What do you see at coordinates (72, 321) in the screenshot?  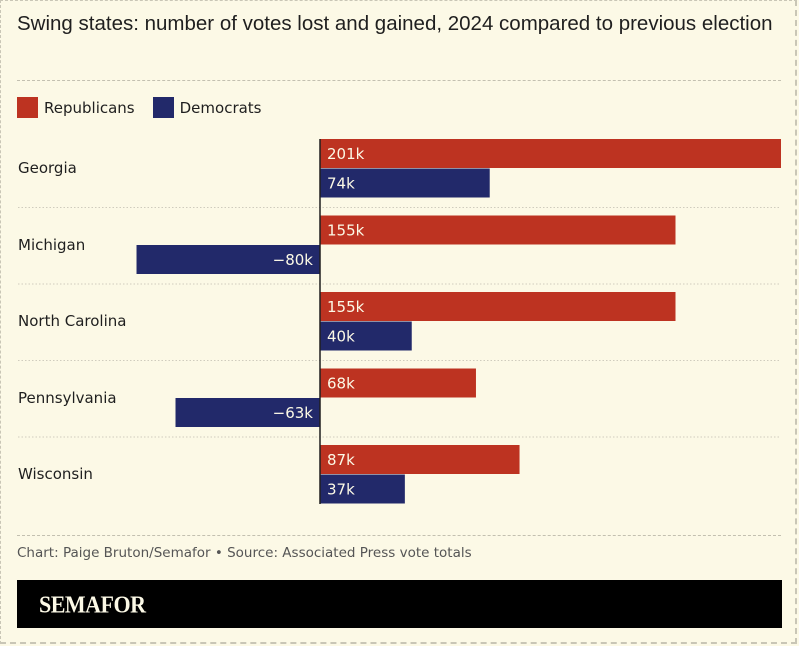 I see `state-label-north-carolina: North Carolina` at bounding box center [72, 321].